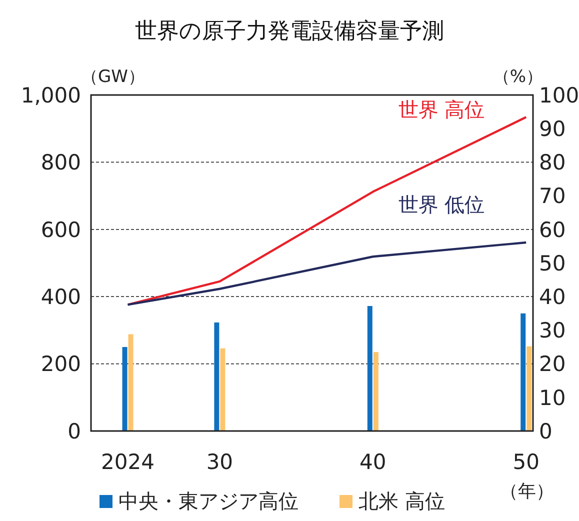 The width and height of the screenshot is (579, 521). What do you see at coordinates (60, 364) in the screenshot?
I see `y-tick-label: 200` at bounding box center [60, 364].